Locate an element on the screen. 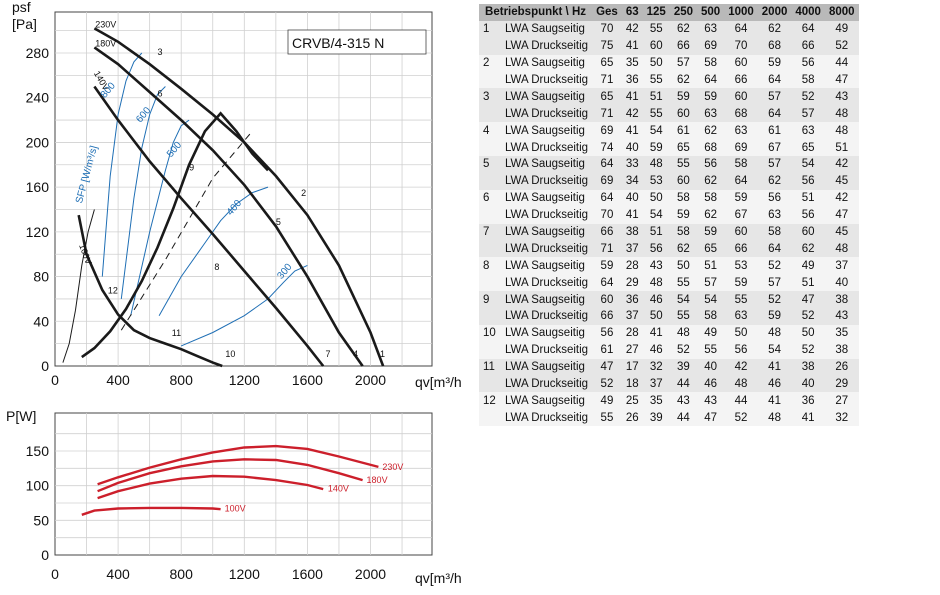  curve-140V is located at coordinates (209, 226).